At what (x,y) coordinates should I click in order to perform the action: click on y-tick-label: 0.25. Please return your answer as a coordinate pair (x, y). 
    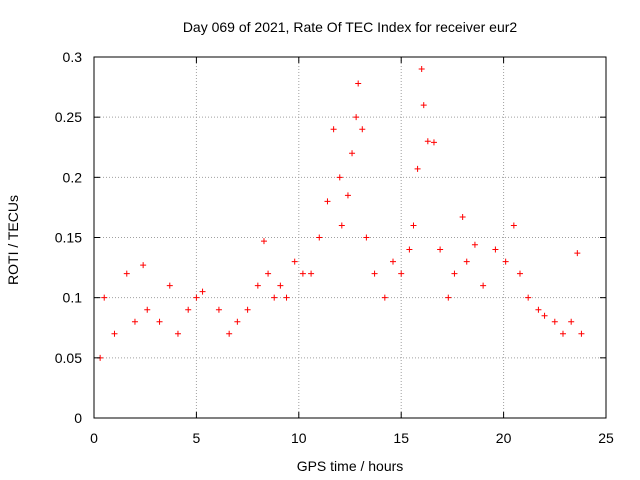
    Looking at the image, I should click on (68, 117).